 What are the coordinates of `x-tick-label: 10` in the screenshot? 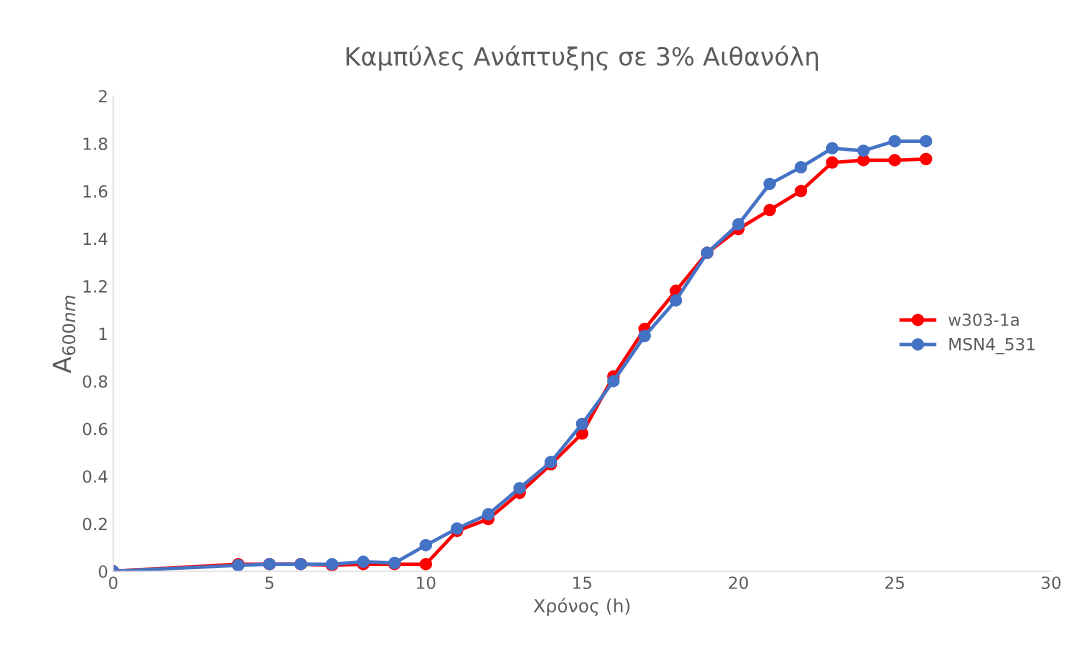 It's located at (426, 583).